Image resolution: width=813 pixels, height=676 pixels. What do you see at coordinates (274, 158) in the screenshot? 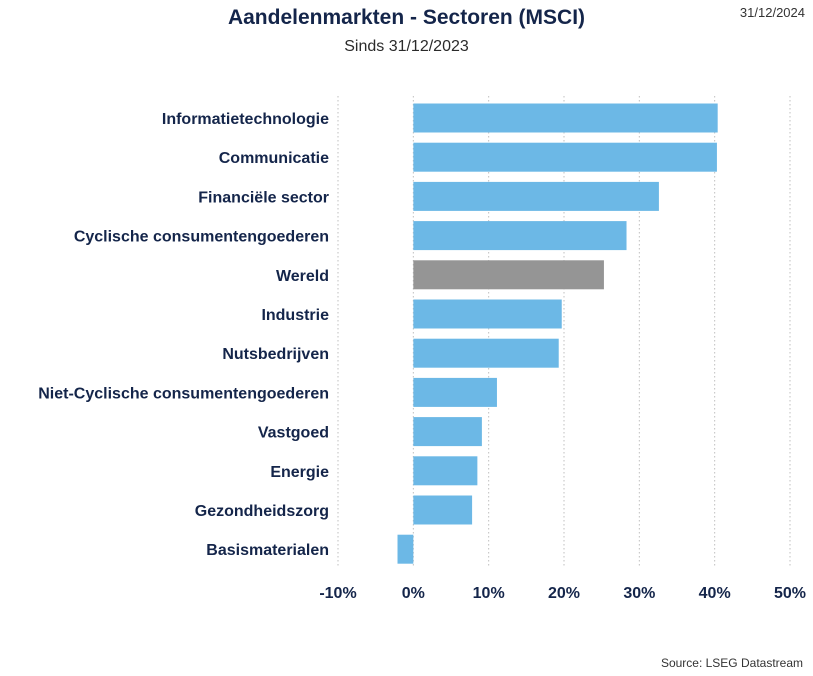
I see `category-label-communicatie: Communicatie` at bounding box center [274, 158].